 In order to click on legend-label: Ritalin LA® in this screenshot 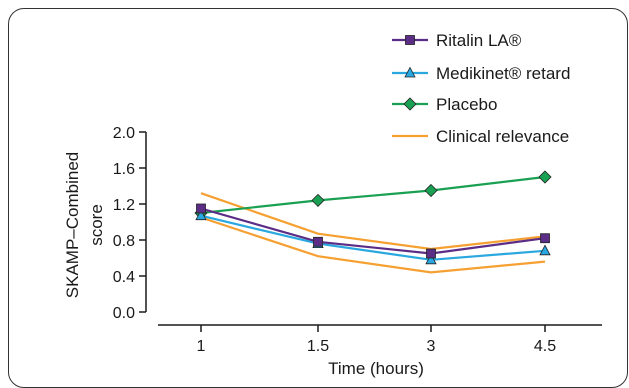, I will do `click(479, 40)`.